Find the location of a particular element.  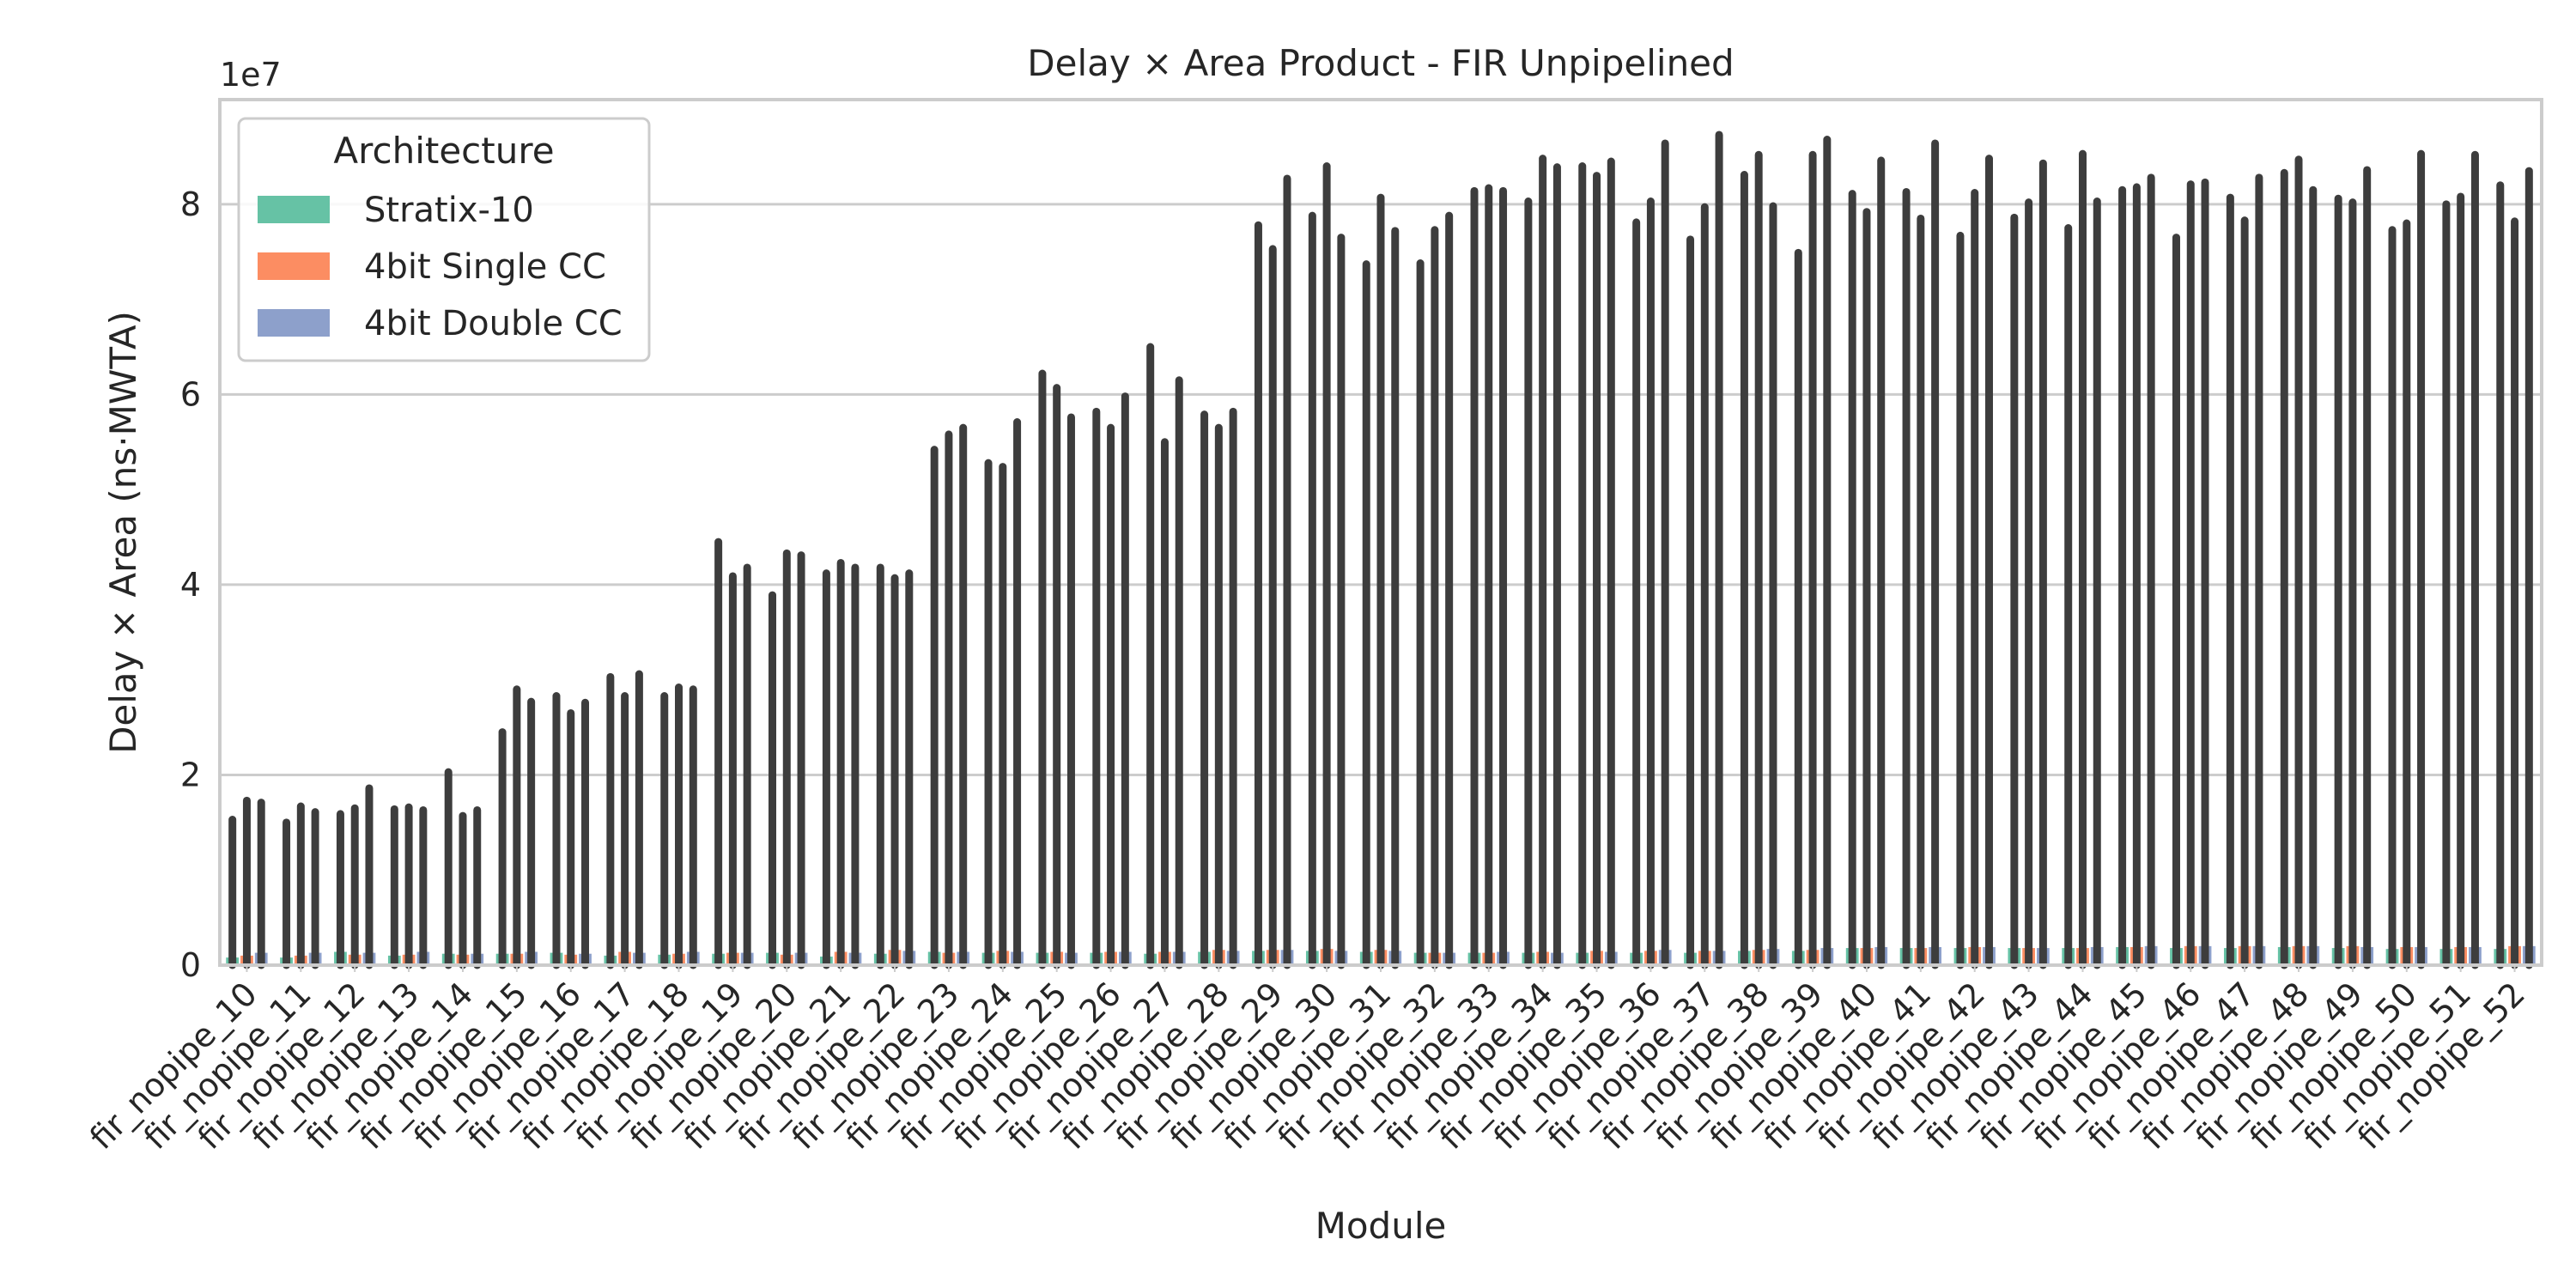

x-axis-label: Module is located at coordinates (1381, 1226).